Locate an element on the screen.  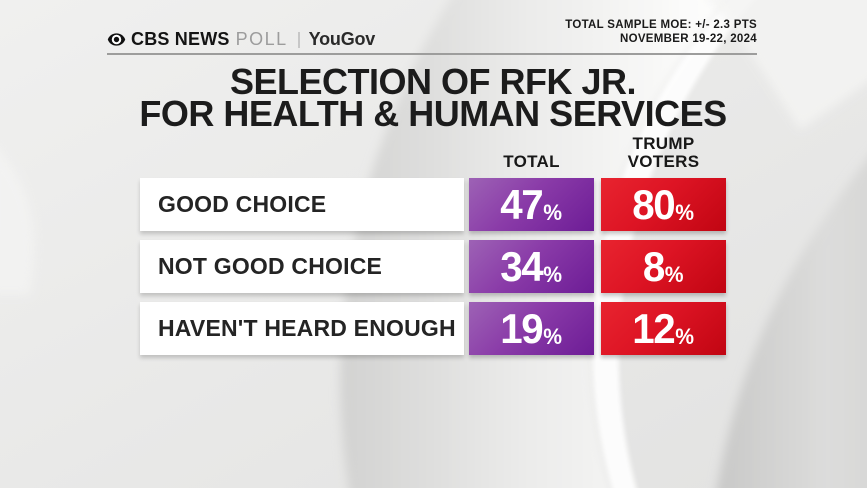
title-line-1: SELECTION OF RFK JR. is located at coordinates (433, 81).